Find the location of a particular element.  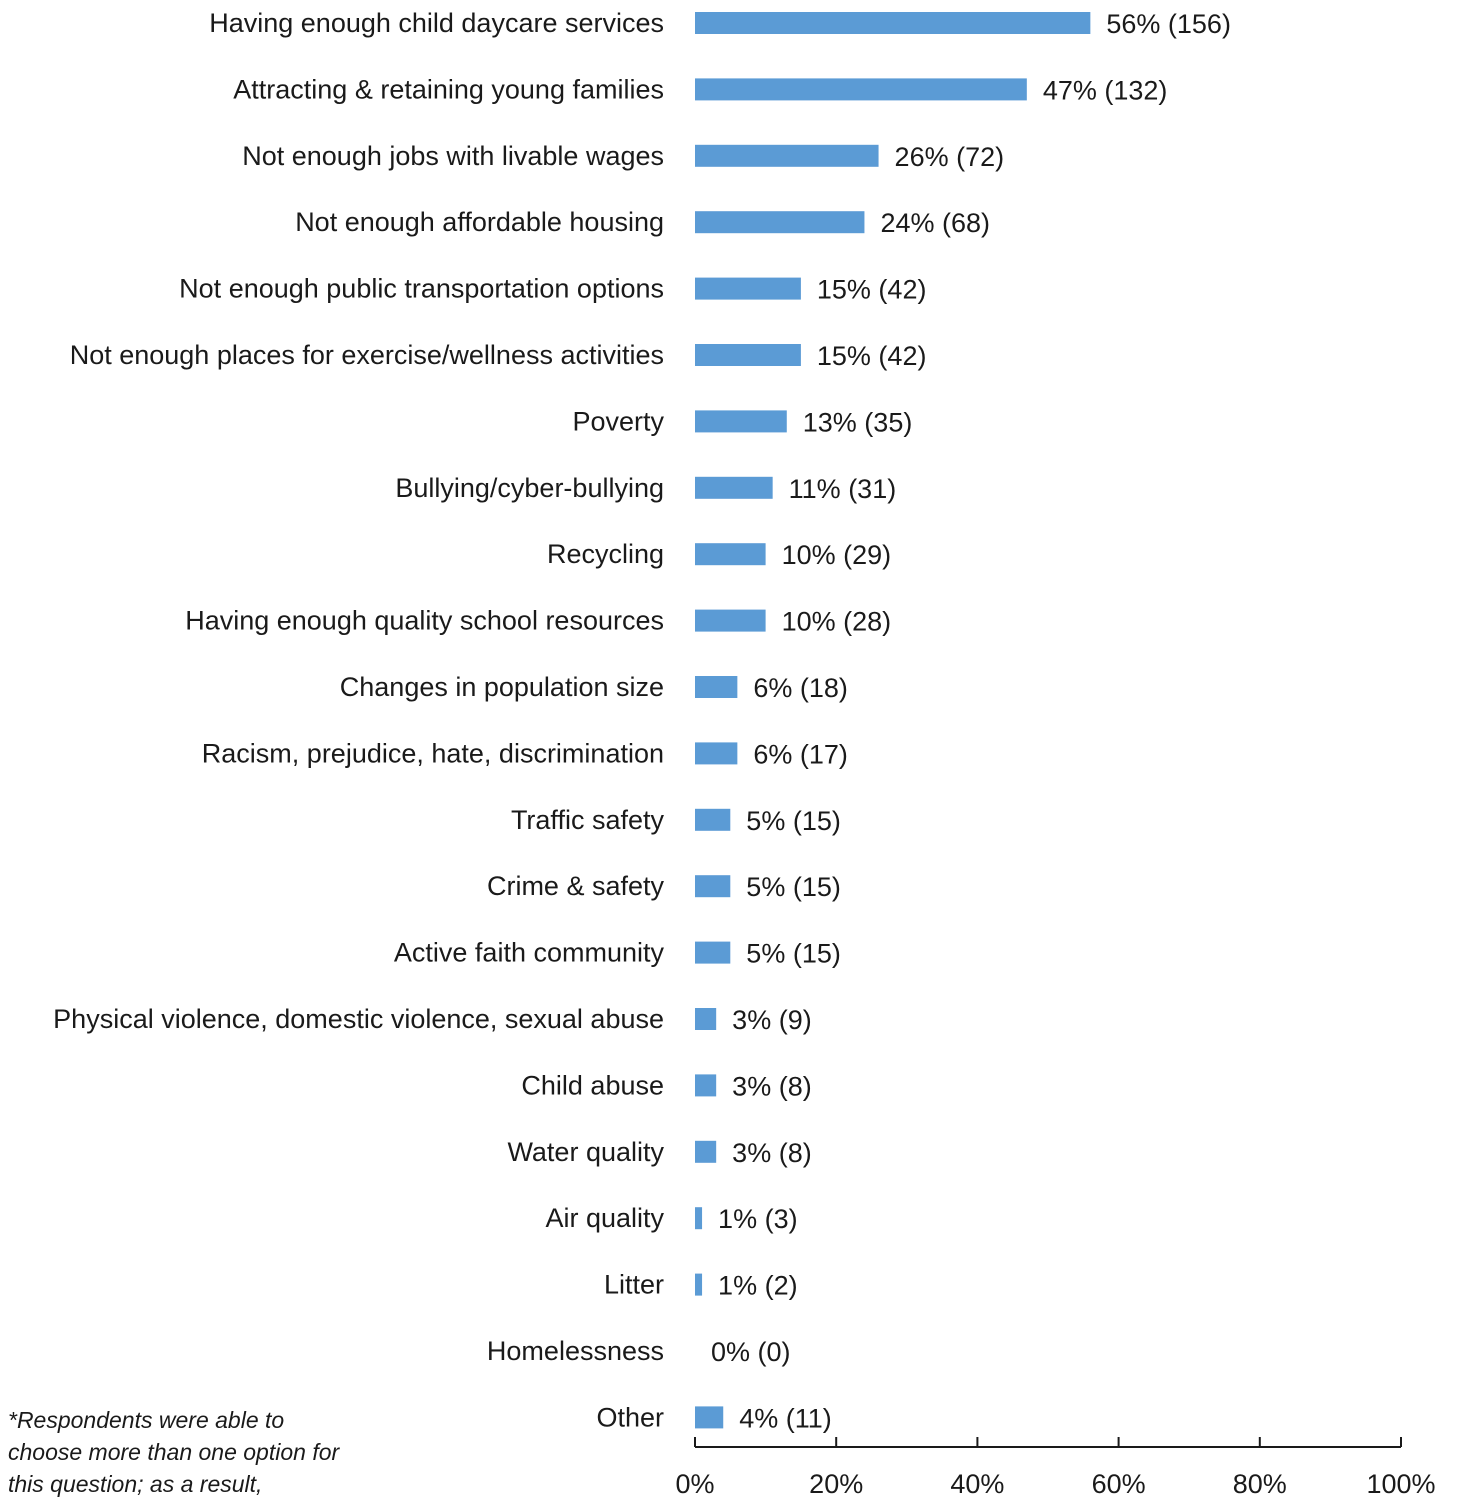

category-label: Homelessness is located at coordinates (575, 1351).